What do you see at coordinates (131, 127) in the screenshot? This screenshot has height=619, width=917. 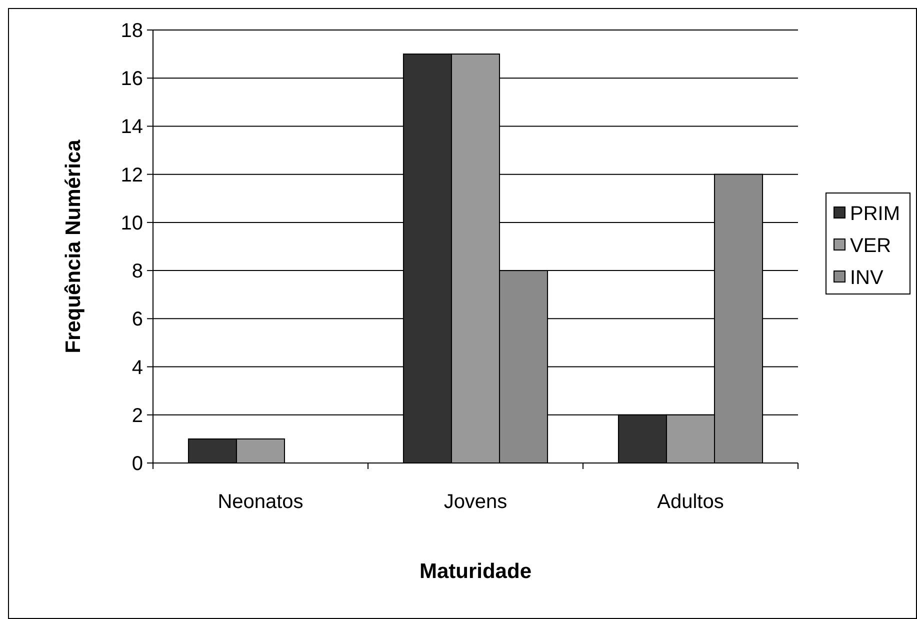 I see `y-tick-label: 14` at bounding box center [131, 127].